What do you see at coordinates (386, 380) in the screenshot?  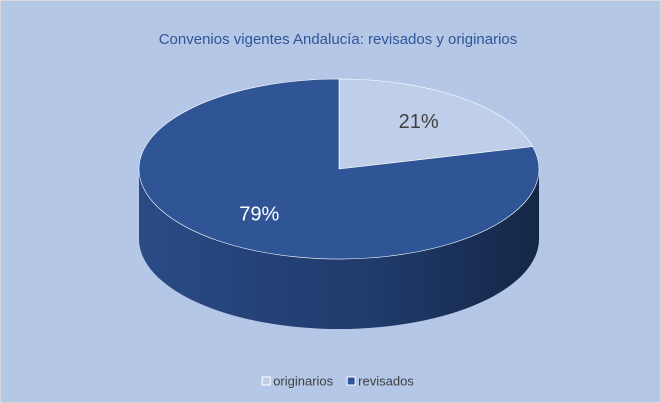 I see `legend-label: revisados` at bounding box center [386, 380].